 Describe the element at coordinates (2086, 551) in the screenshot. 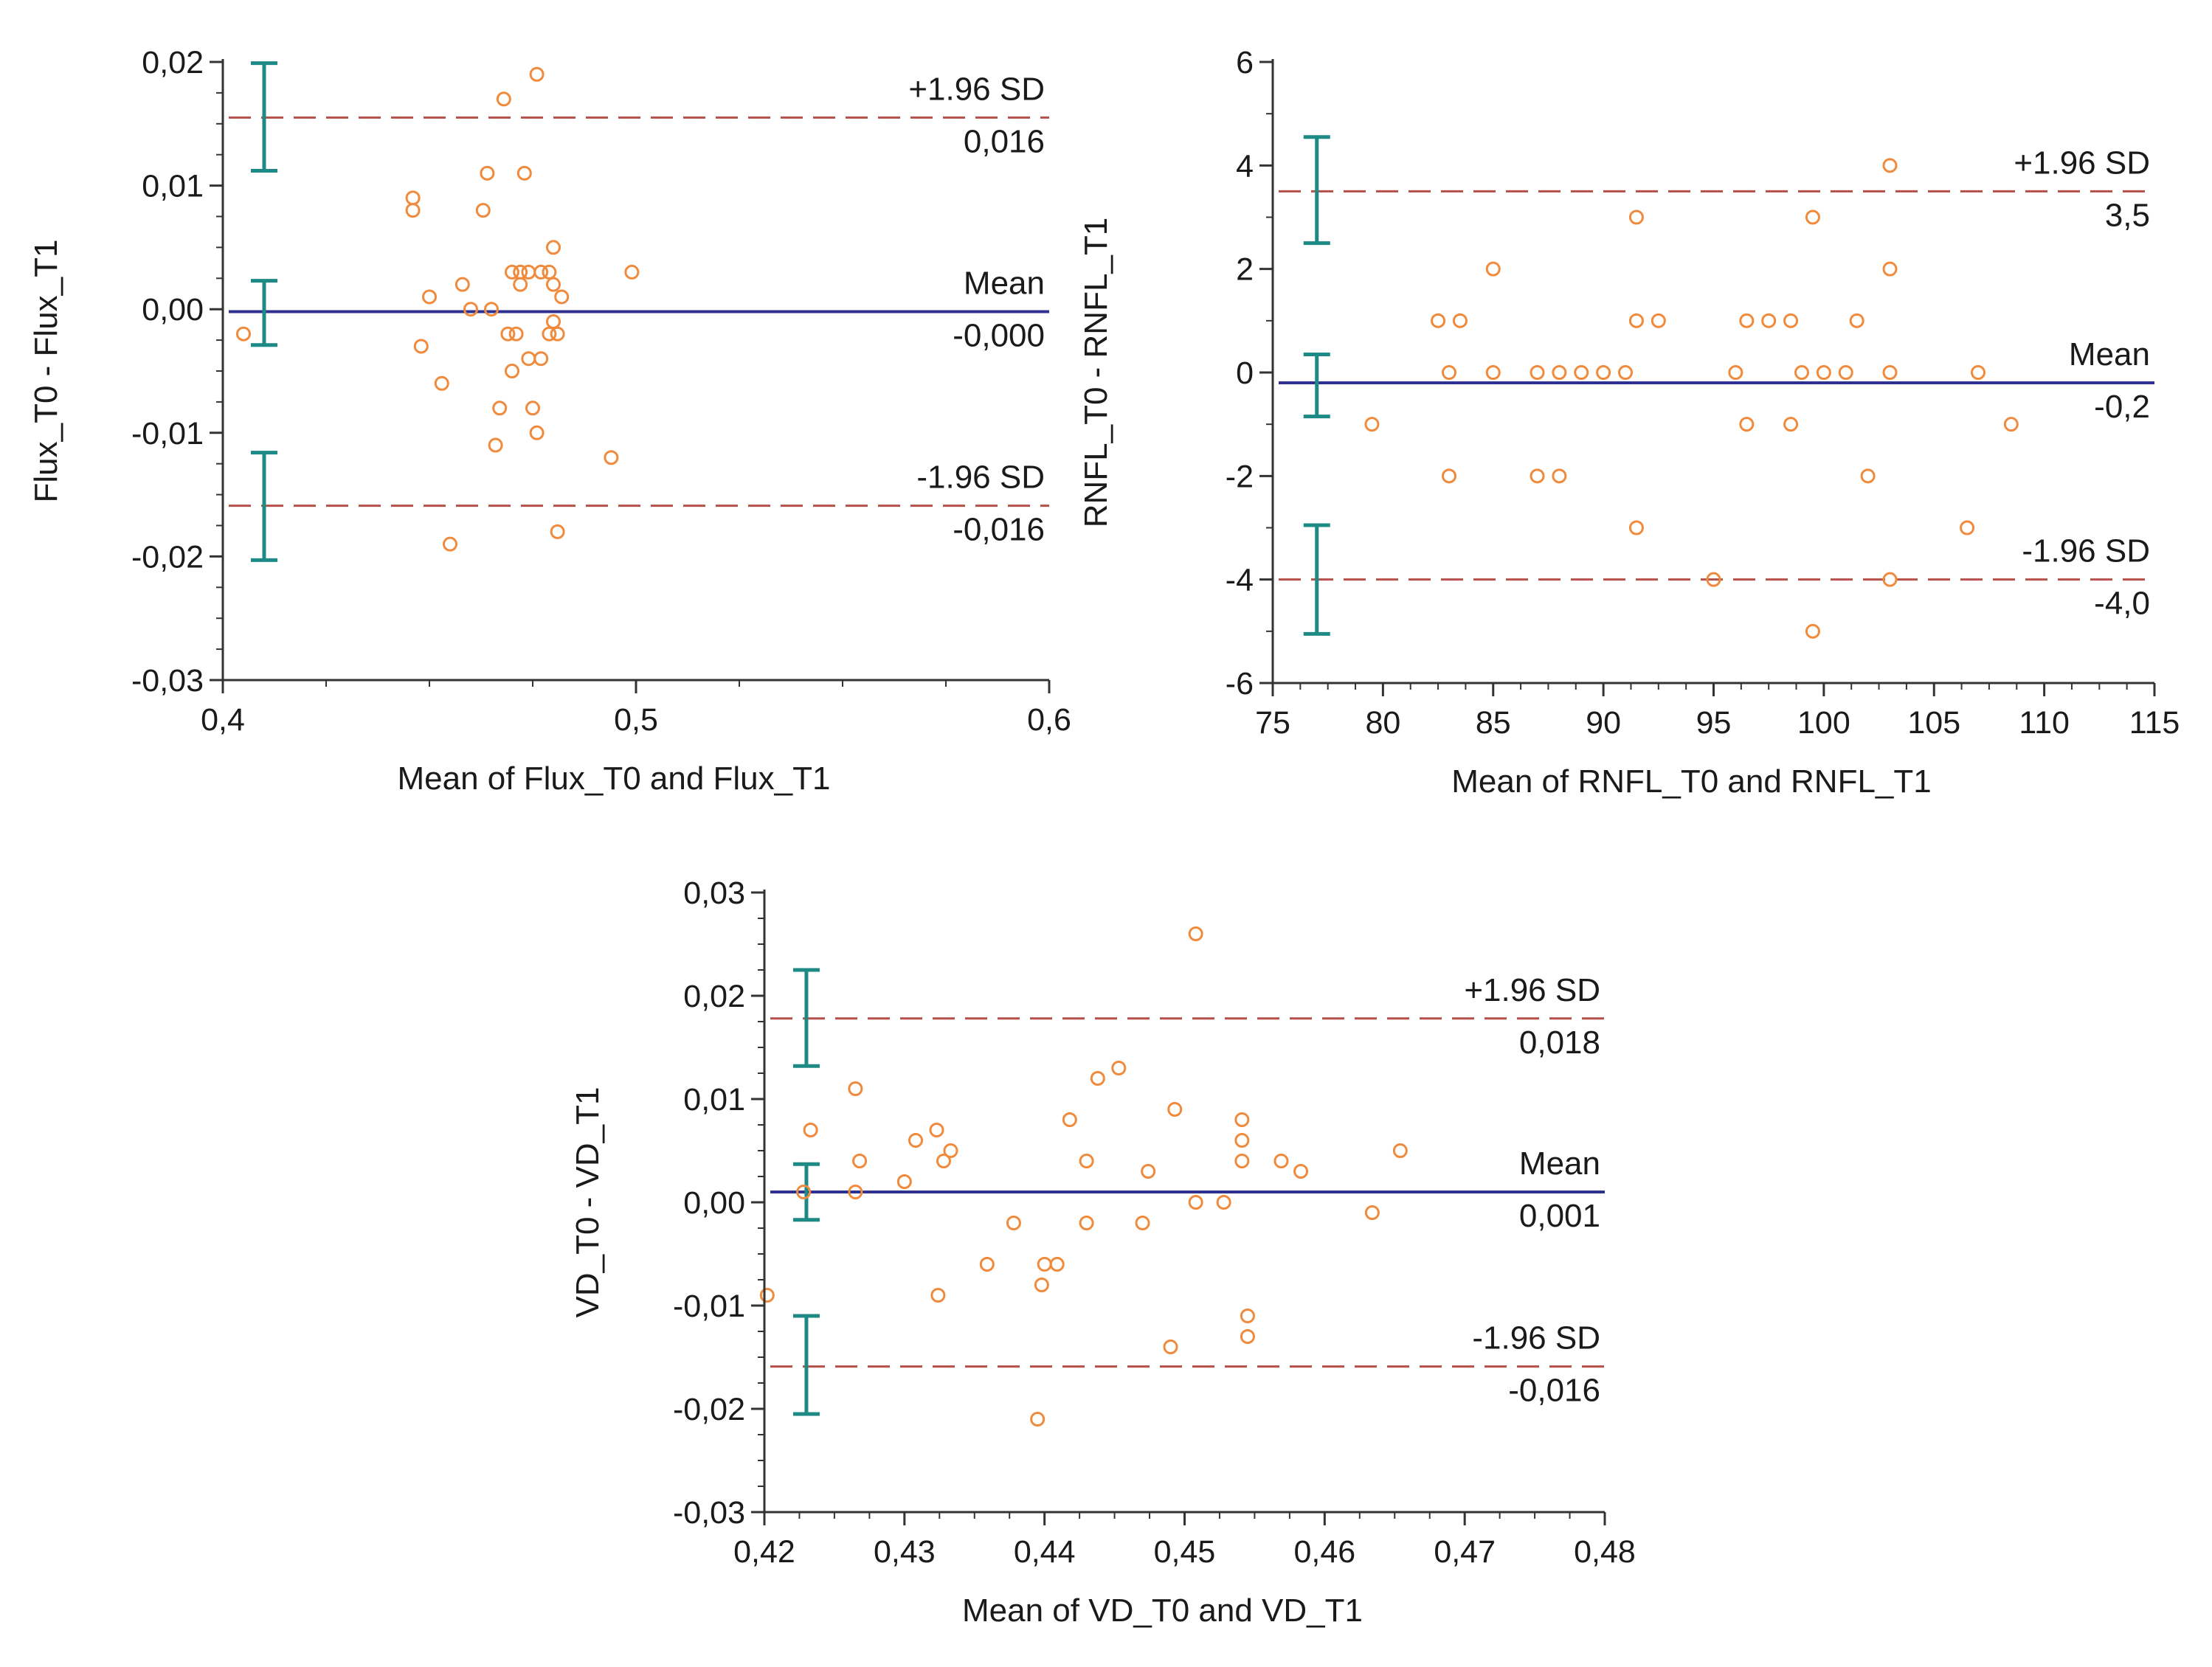

I see `rnfl-lower-name: -1.96 SD` at that location.